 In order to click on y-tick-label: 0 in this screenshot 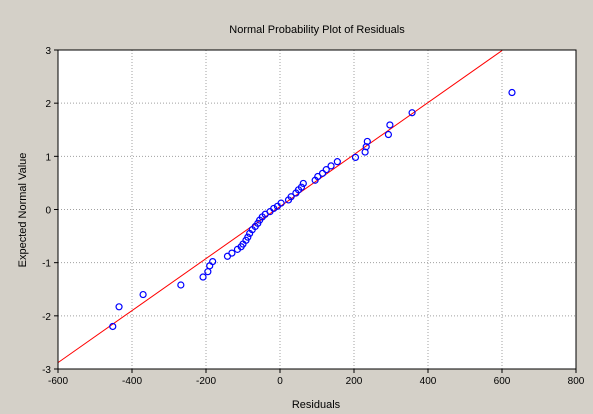, I will do `click(48, 211)`.